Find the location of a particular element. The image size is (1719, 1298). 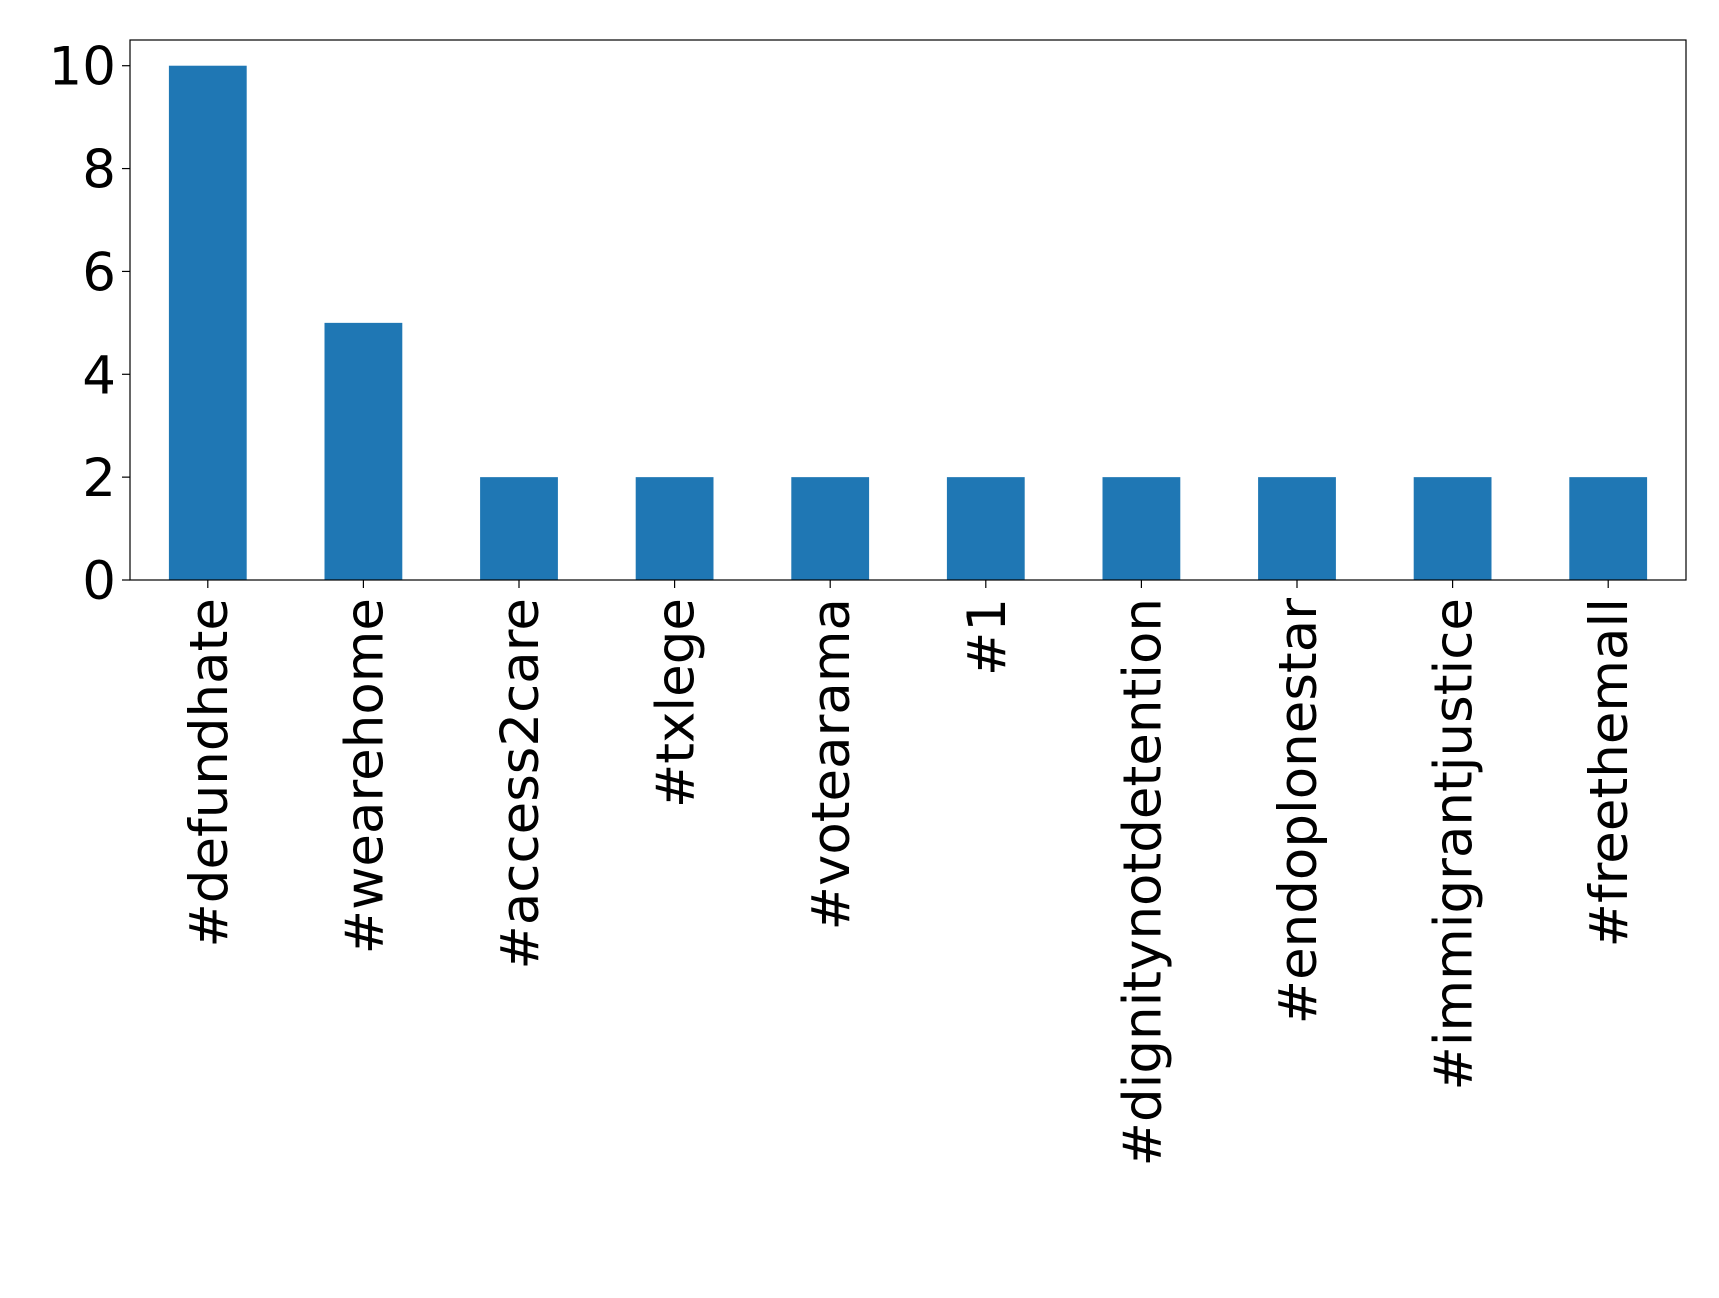

x-tick-label: #1 is located at coordinates (987, 637).